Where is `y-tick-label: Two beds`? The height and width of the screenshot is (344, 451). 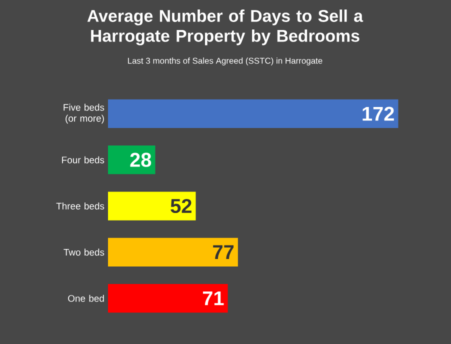 y-tick-label: Two beds is located at coordinates (84, 252).